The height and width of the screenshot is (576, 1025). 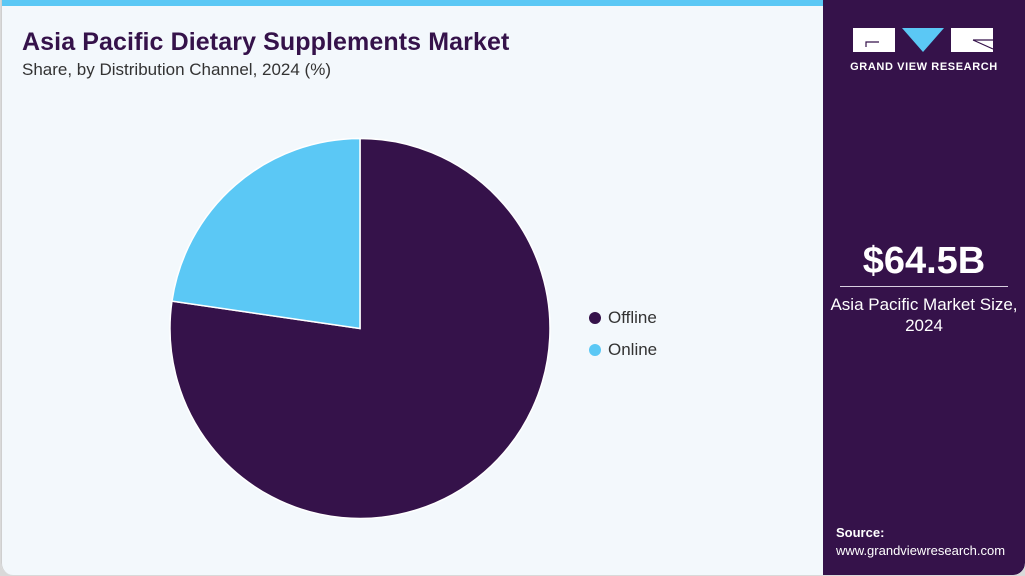 I want to click on legend-item-offline: Offline, so click(x=623, y=318).